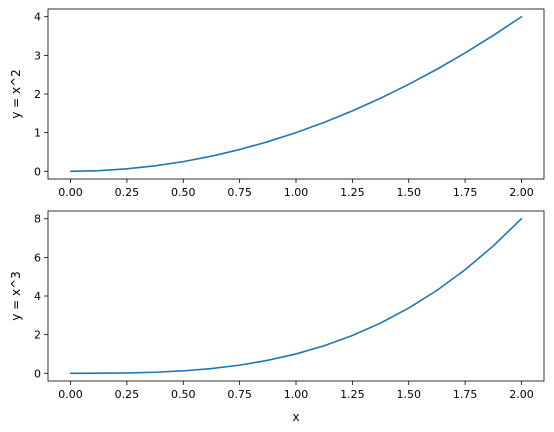 The width and height of the screenshot is (554, 432). Describe the element at coordinates (16, 94) in the screenshot. I see `y-axis-label: y = x^2` at that location.